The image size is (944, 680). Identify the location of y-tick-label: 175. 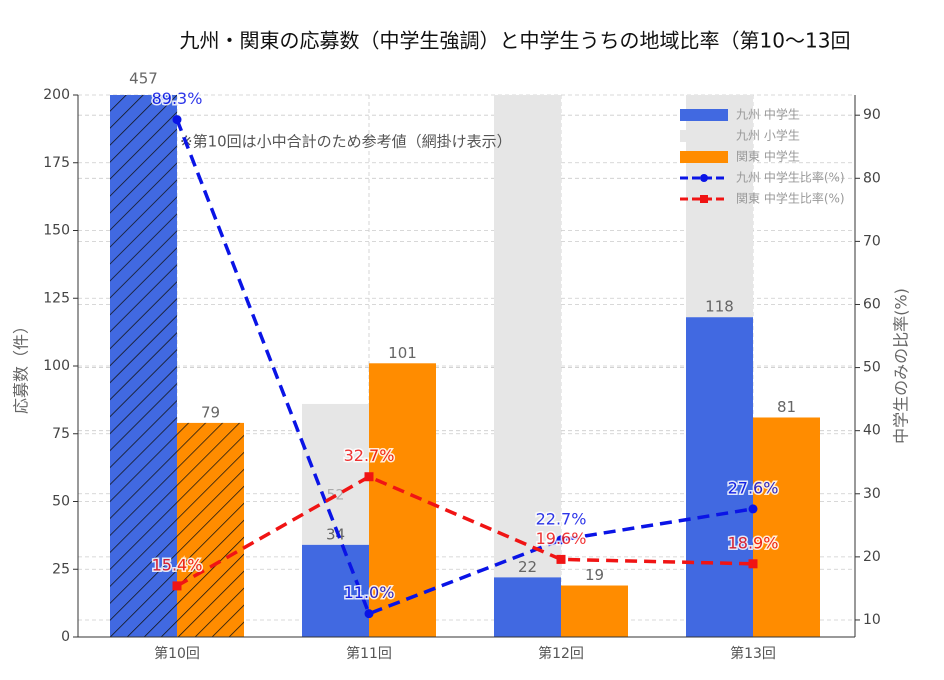
(56, 163).